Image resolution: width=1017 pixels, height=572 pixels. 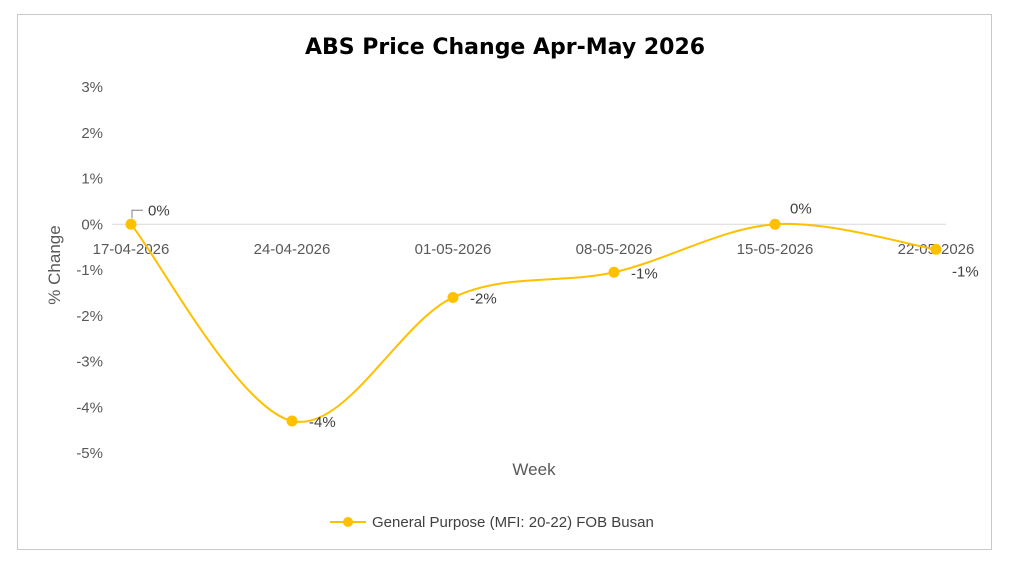 What do you see at coordinates (92, 179) in the screenshot?
I see `y-tick-label: 1%` at bounding box center [92, 179].